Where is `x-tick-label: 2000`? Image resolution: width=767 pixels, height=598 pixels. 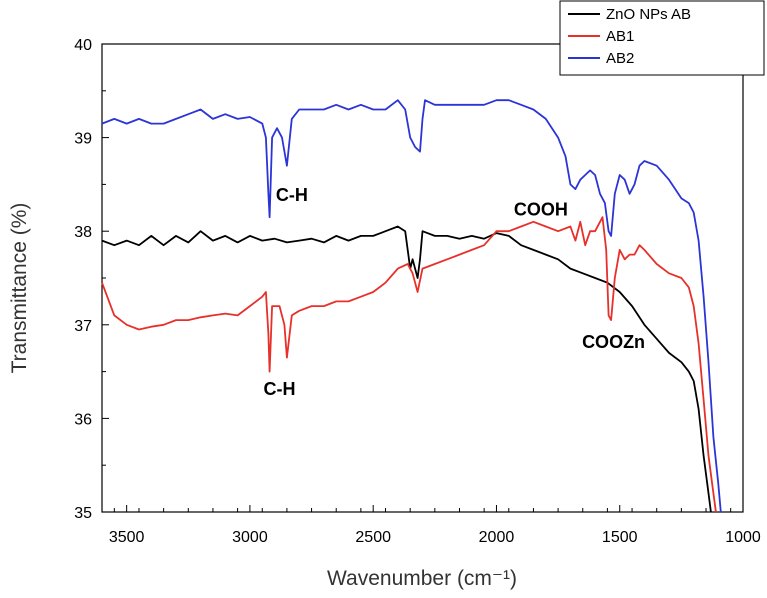
x-tick-label: 2000 is located at coordinates (497, 537).